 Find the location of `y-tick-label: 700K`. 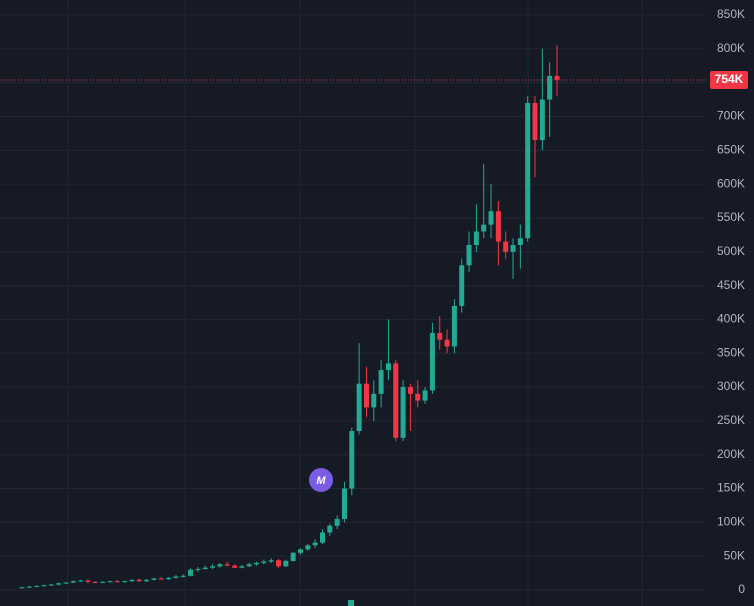

y-tick-label: 700K is located at coordinates (731, 116).